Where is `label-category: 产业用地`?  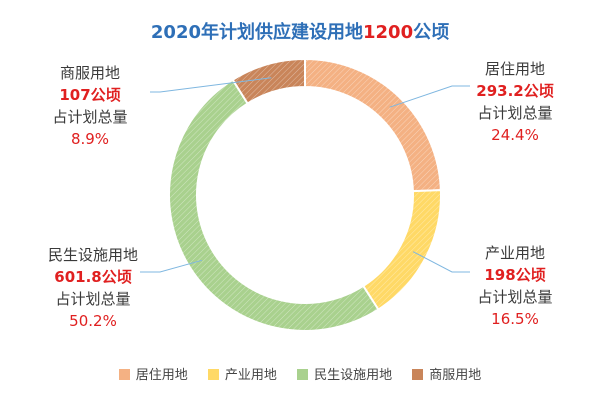 label-category: 产业用地 is located at coordinates (514, 253).